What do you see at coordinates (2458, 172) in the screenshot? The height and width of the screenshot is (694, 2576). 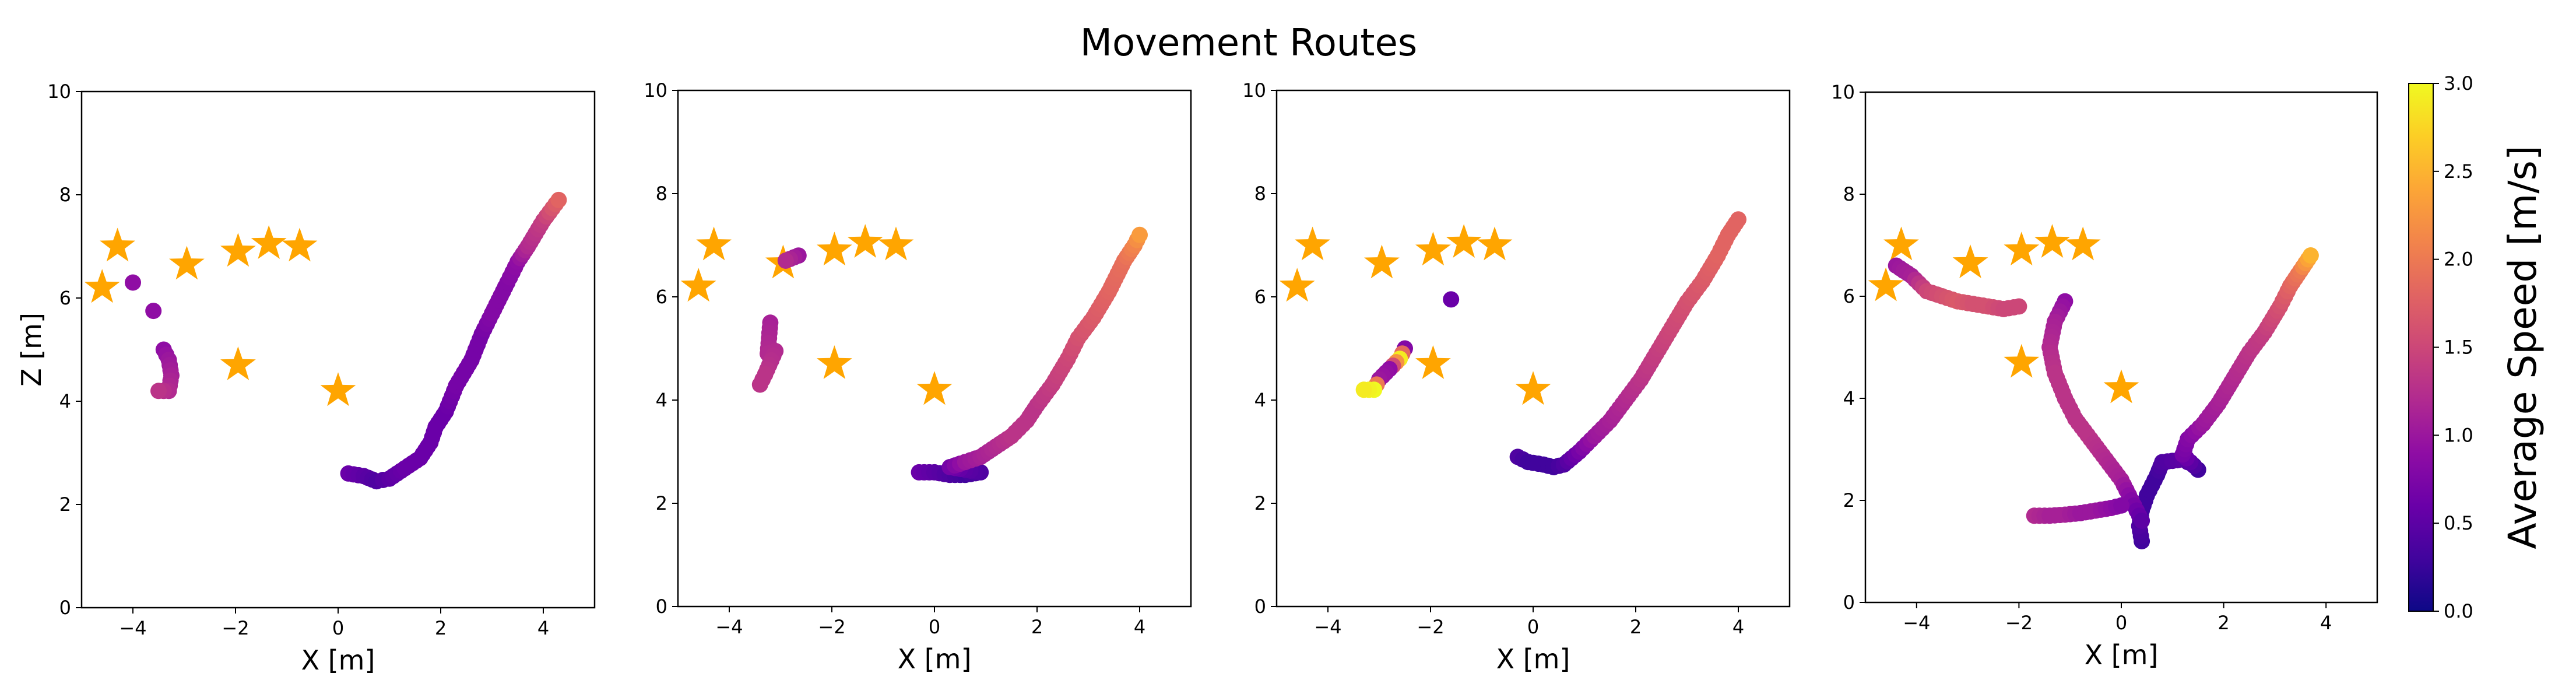 I see `colorbar-tick-label: 2.5` at bounding box center [2458, 172].